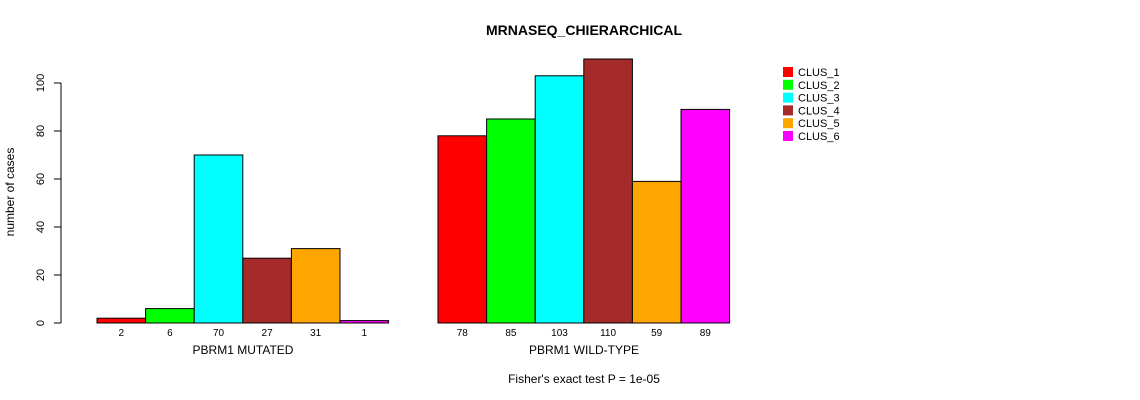  I want to click on y-tick-label: 60, so click(41, 179).